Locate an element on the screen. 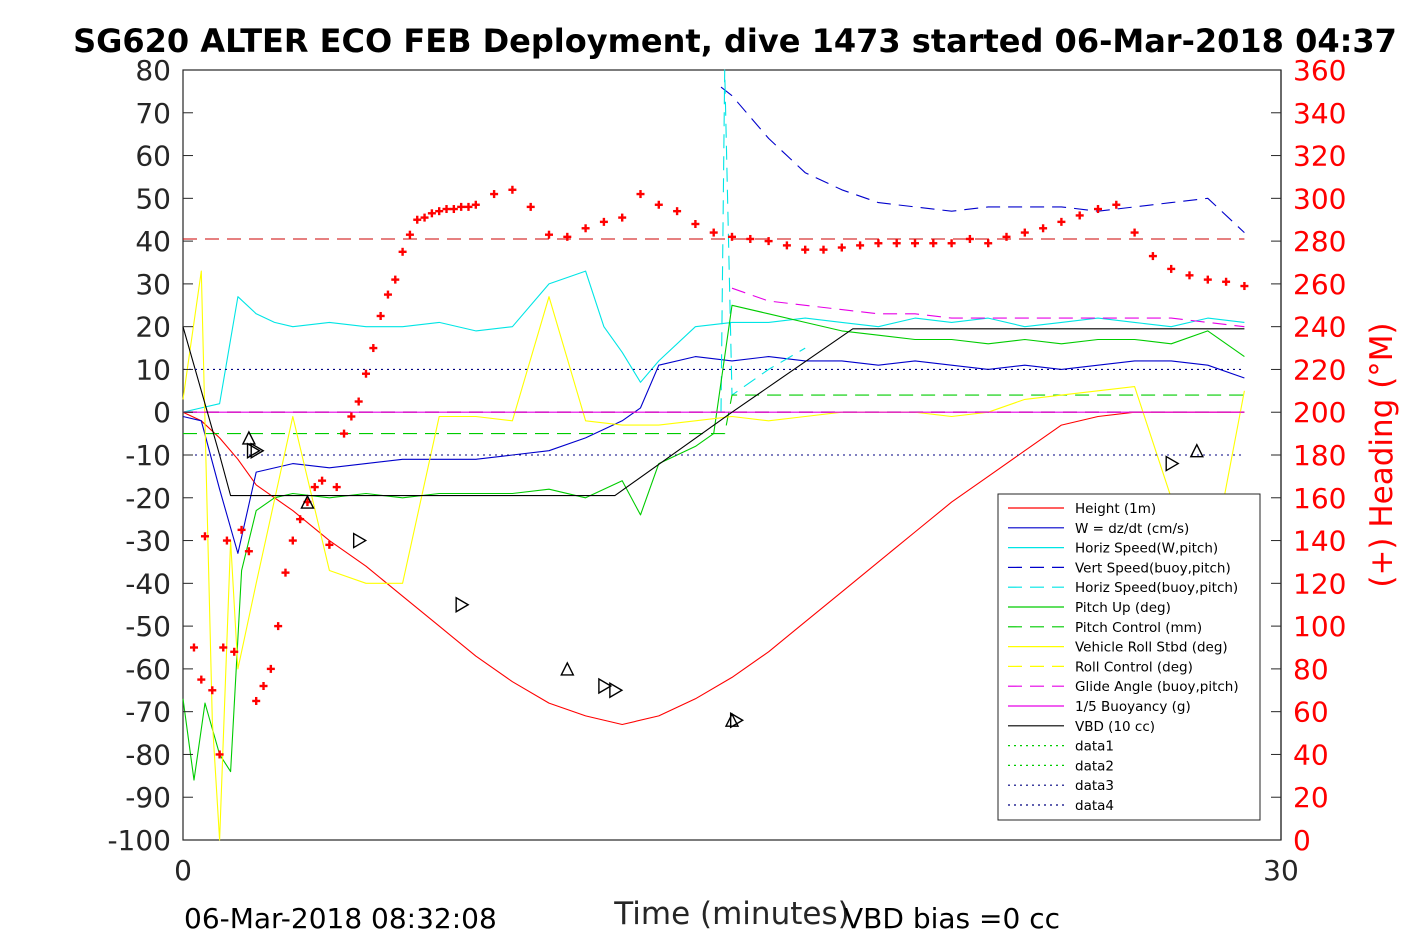  right-tick-label: 180 is located at coordinates (1319, 455).